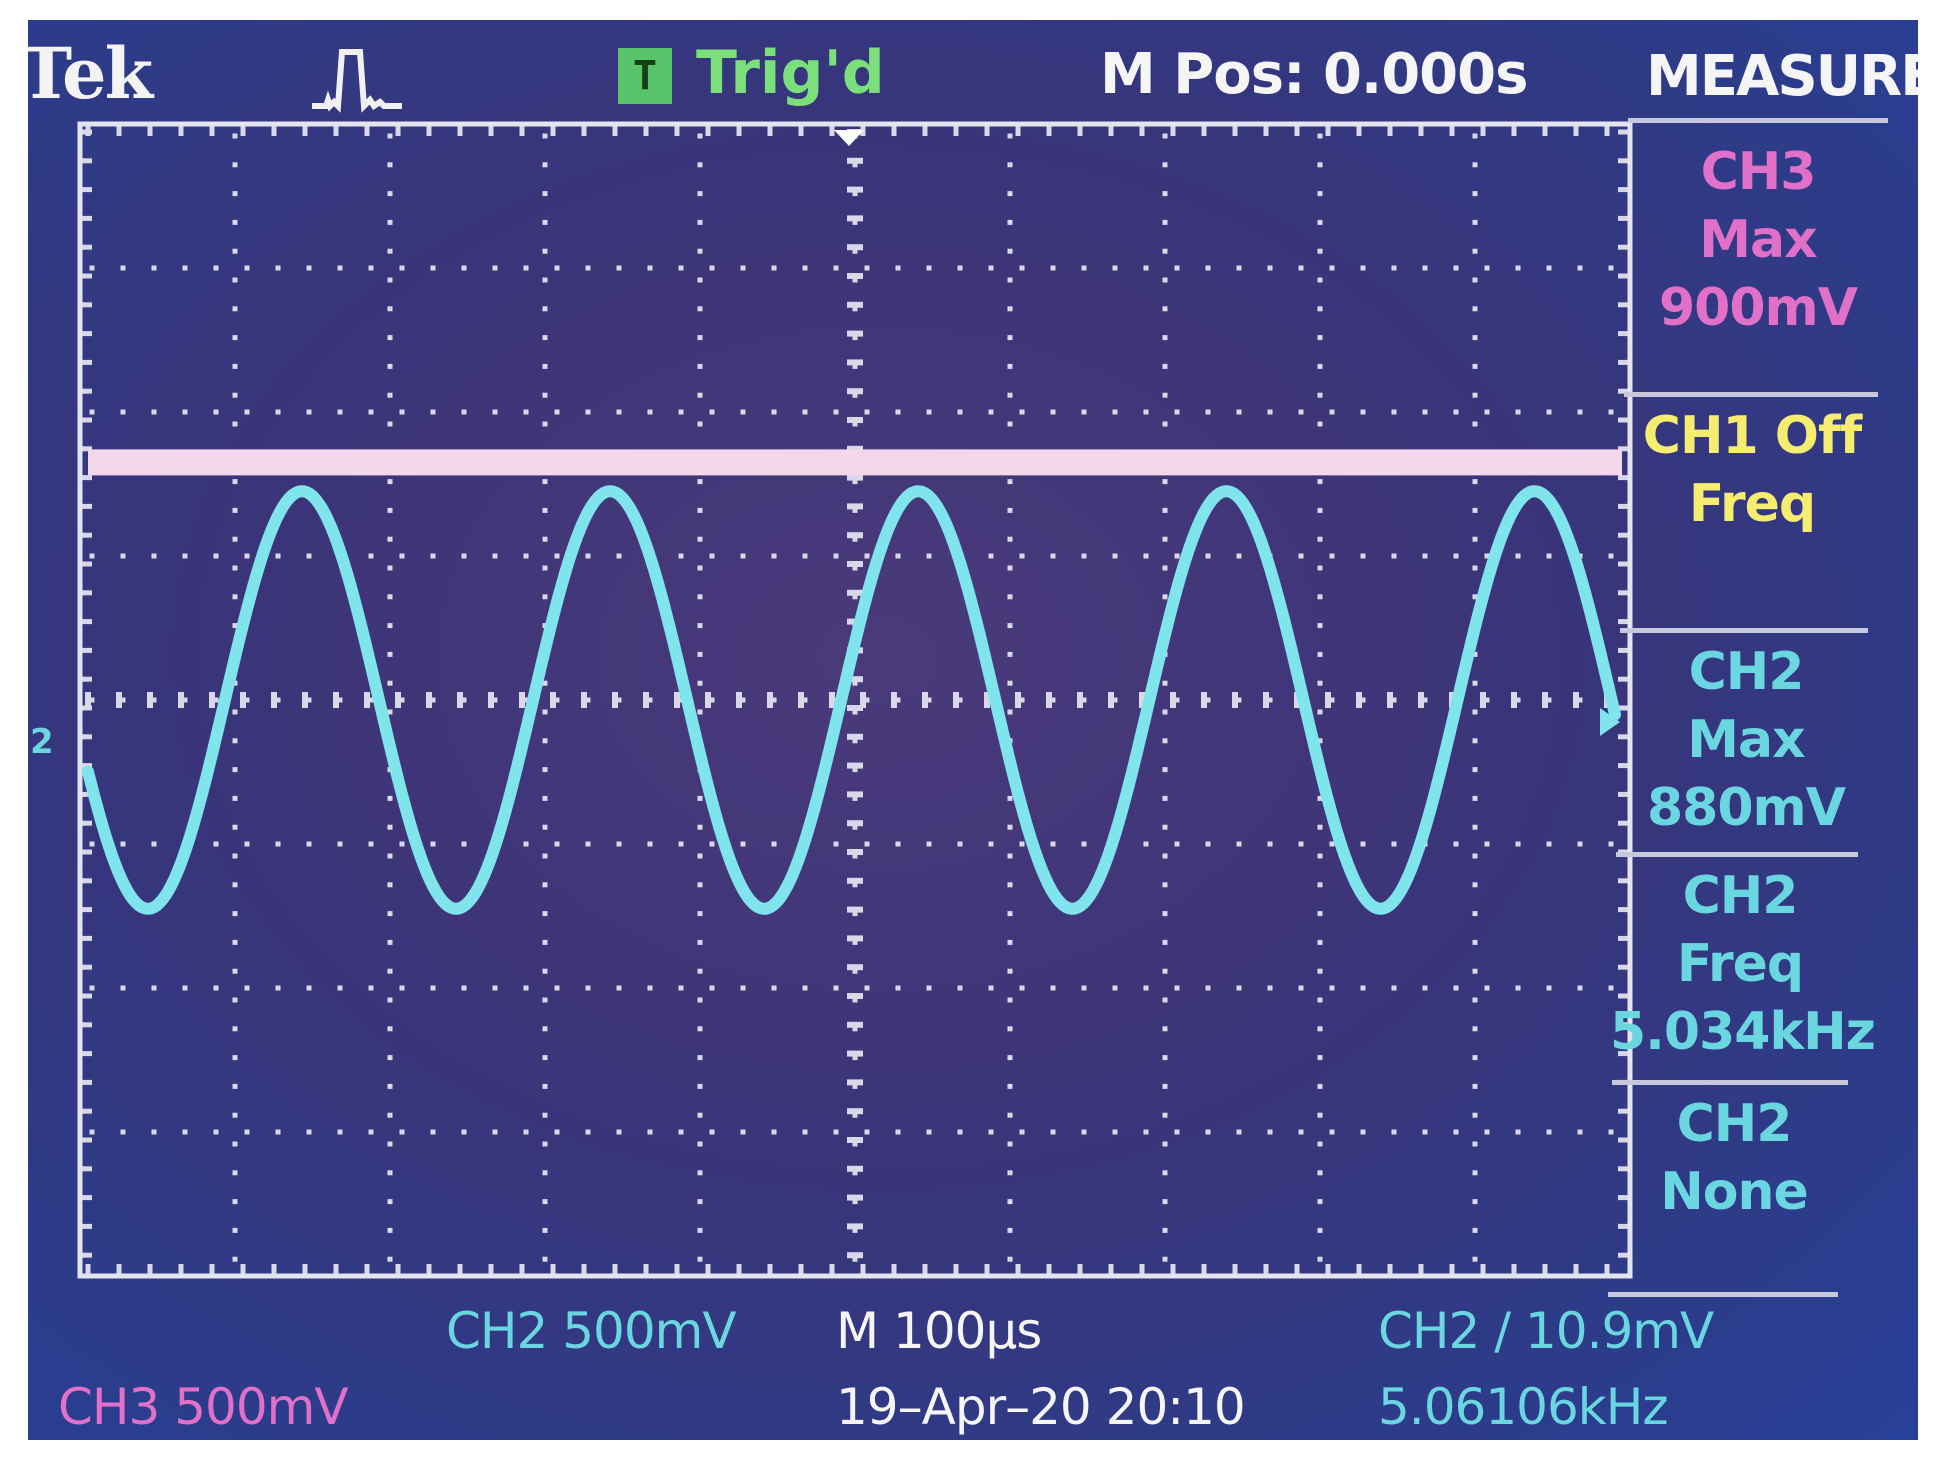  I want to click on timebase: M 100µs, so click(939, 1331).